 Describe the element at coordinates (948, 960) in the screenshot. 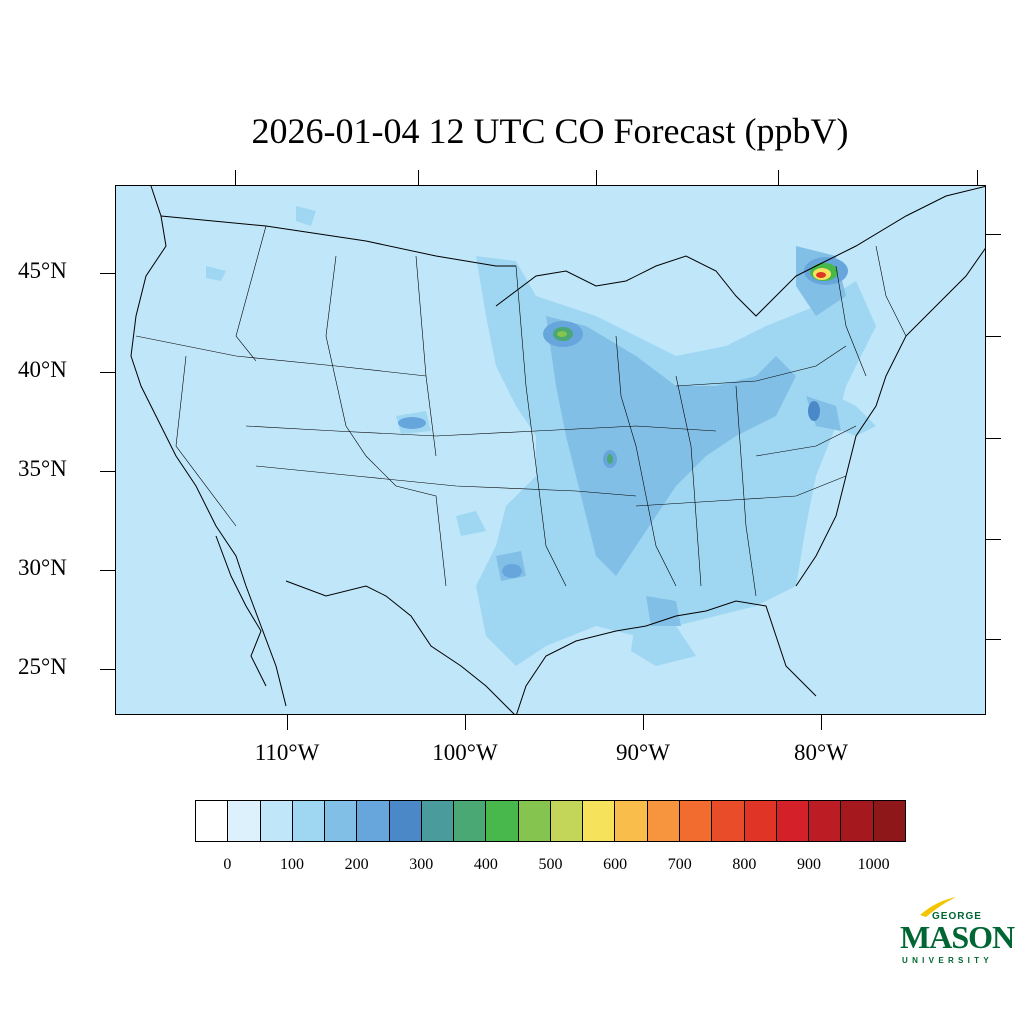

I see `logo-line-3: UNIVERSITY` at that location.